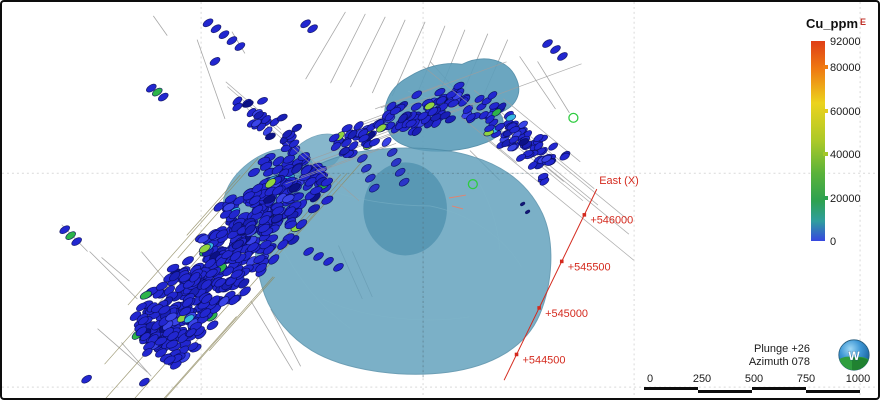 This screenshot has width=880, height=400. What do you see at coordinates (779, 388) in the screenshot?
I see `scale-bar-segment` at bounding box center [779, 388].